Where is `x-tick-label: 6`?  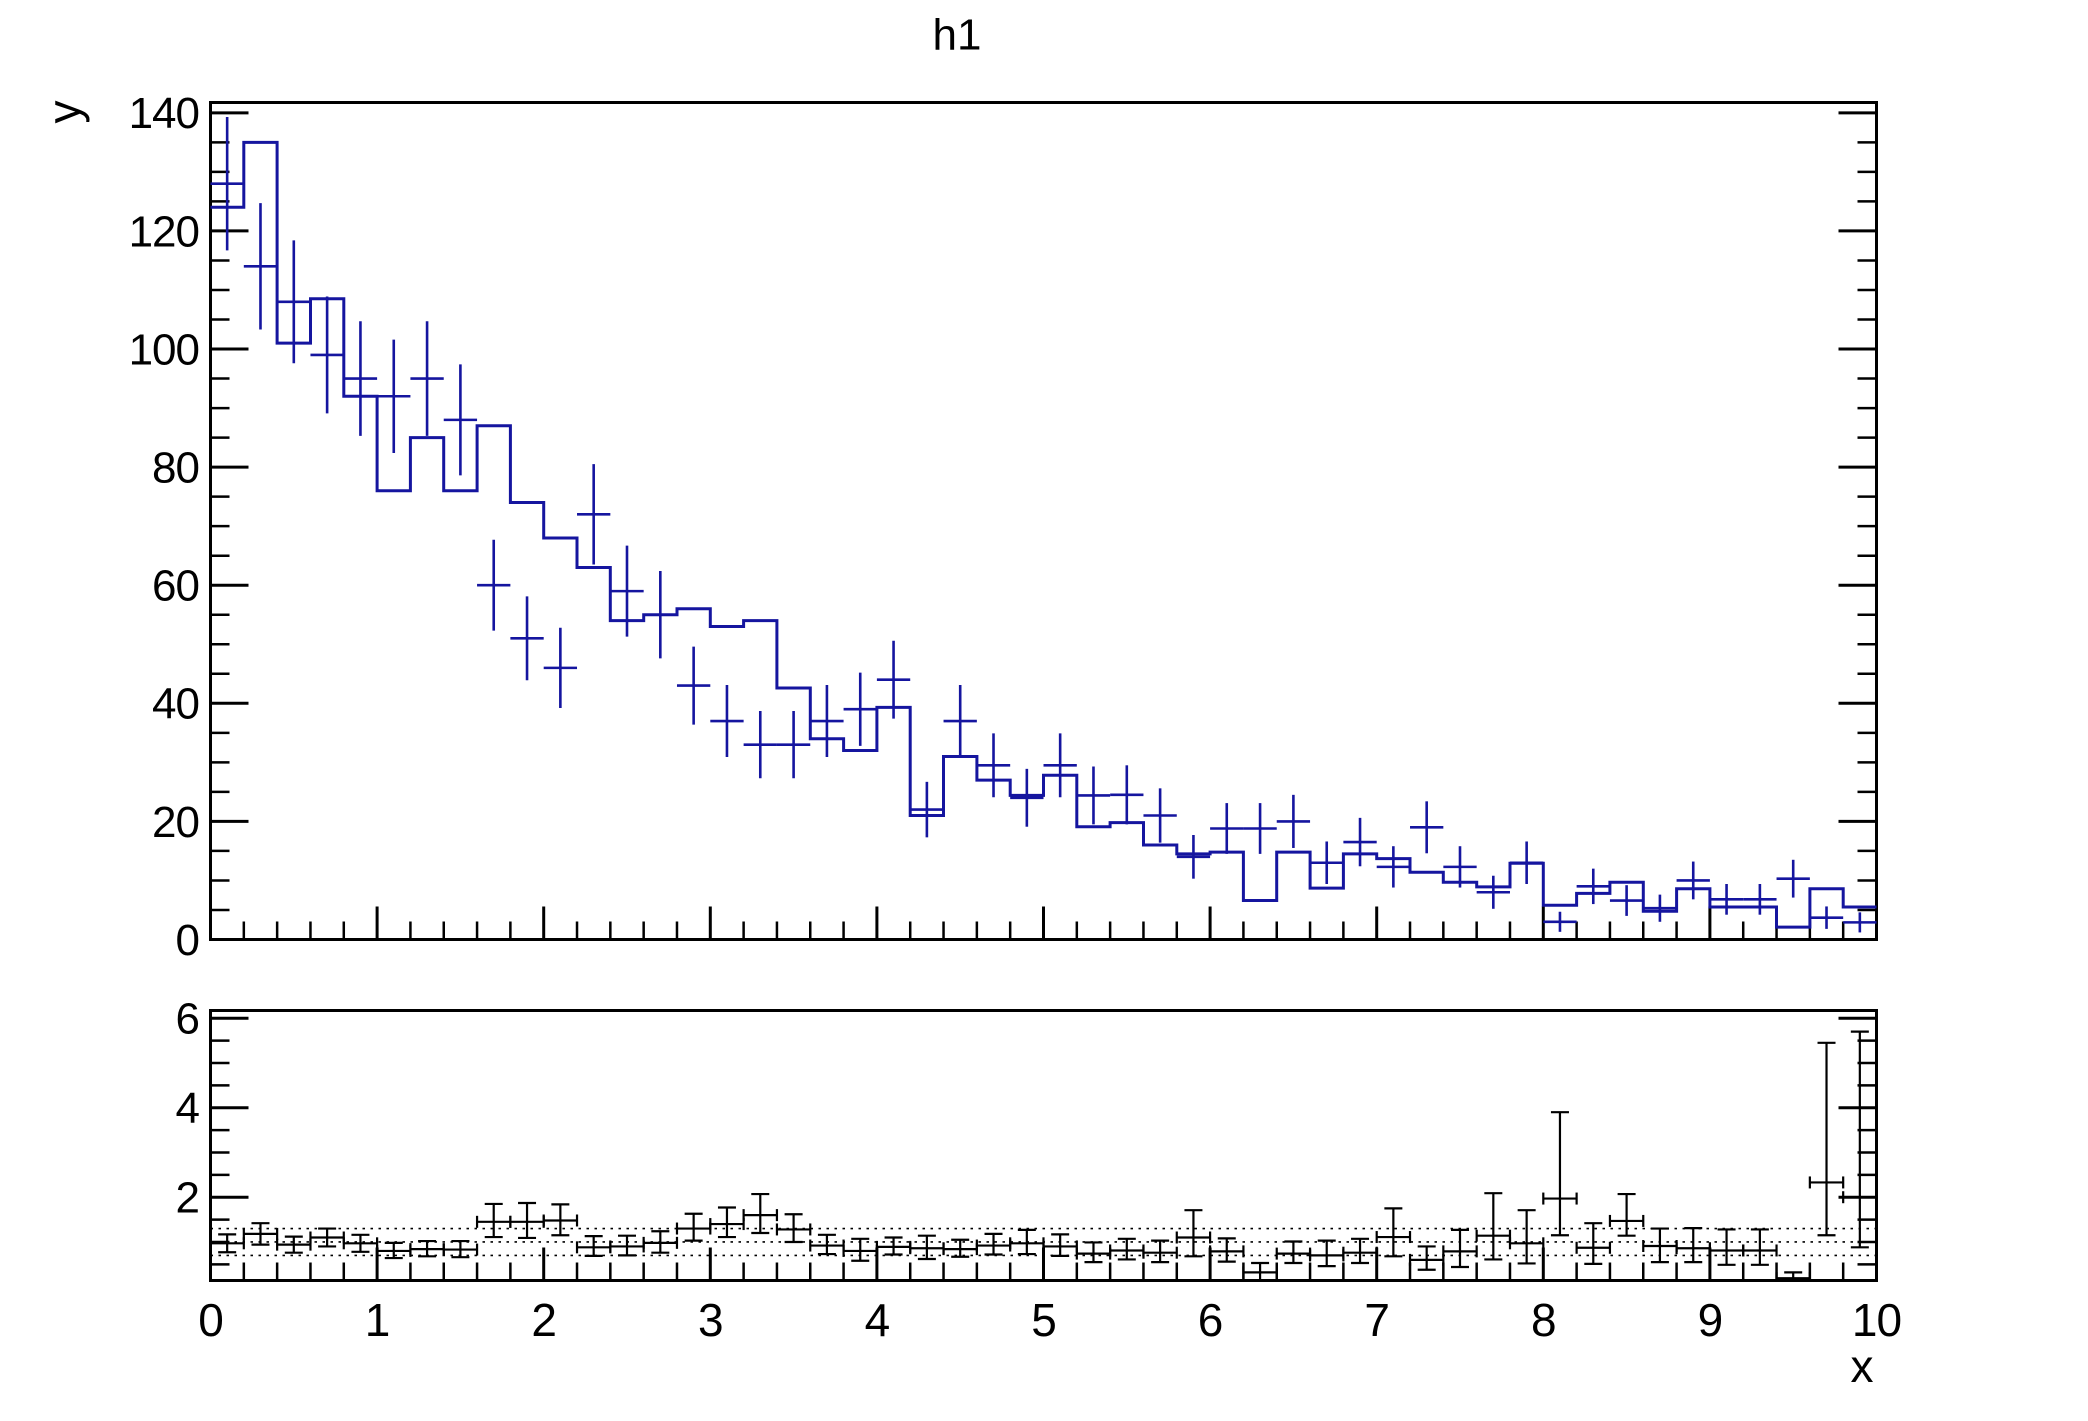
x-tick-label: 6 is located at coordinates (1210, 1320).